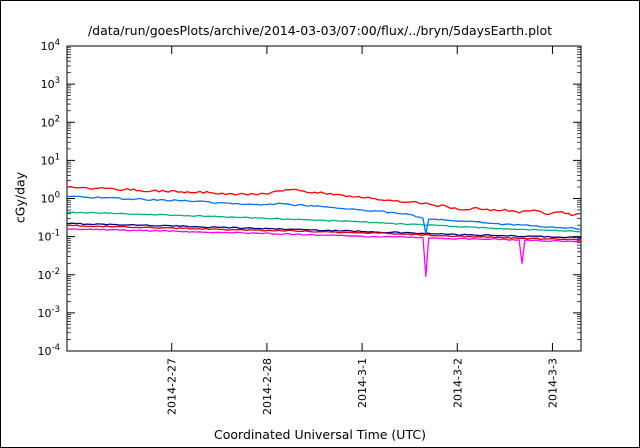 The height and width of the screenshot is (448, 640). Describe the element at coordinates (267, 386) in the screenshot. I see `x-tick-label: 2014-2-28` at that location.